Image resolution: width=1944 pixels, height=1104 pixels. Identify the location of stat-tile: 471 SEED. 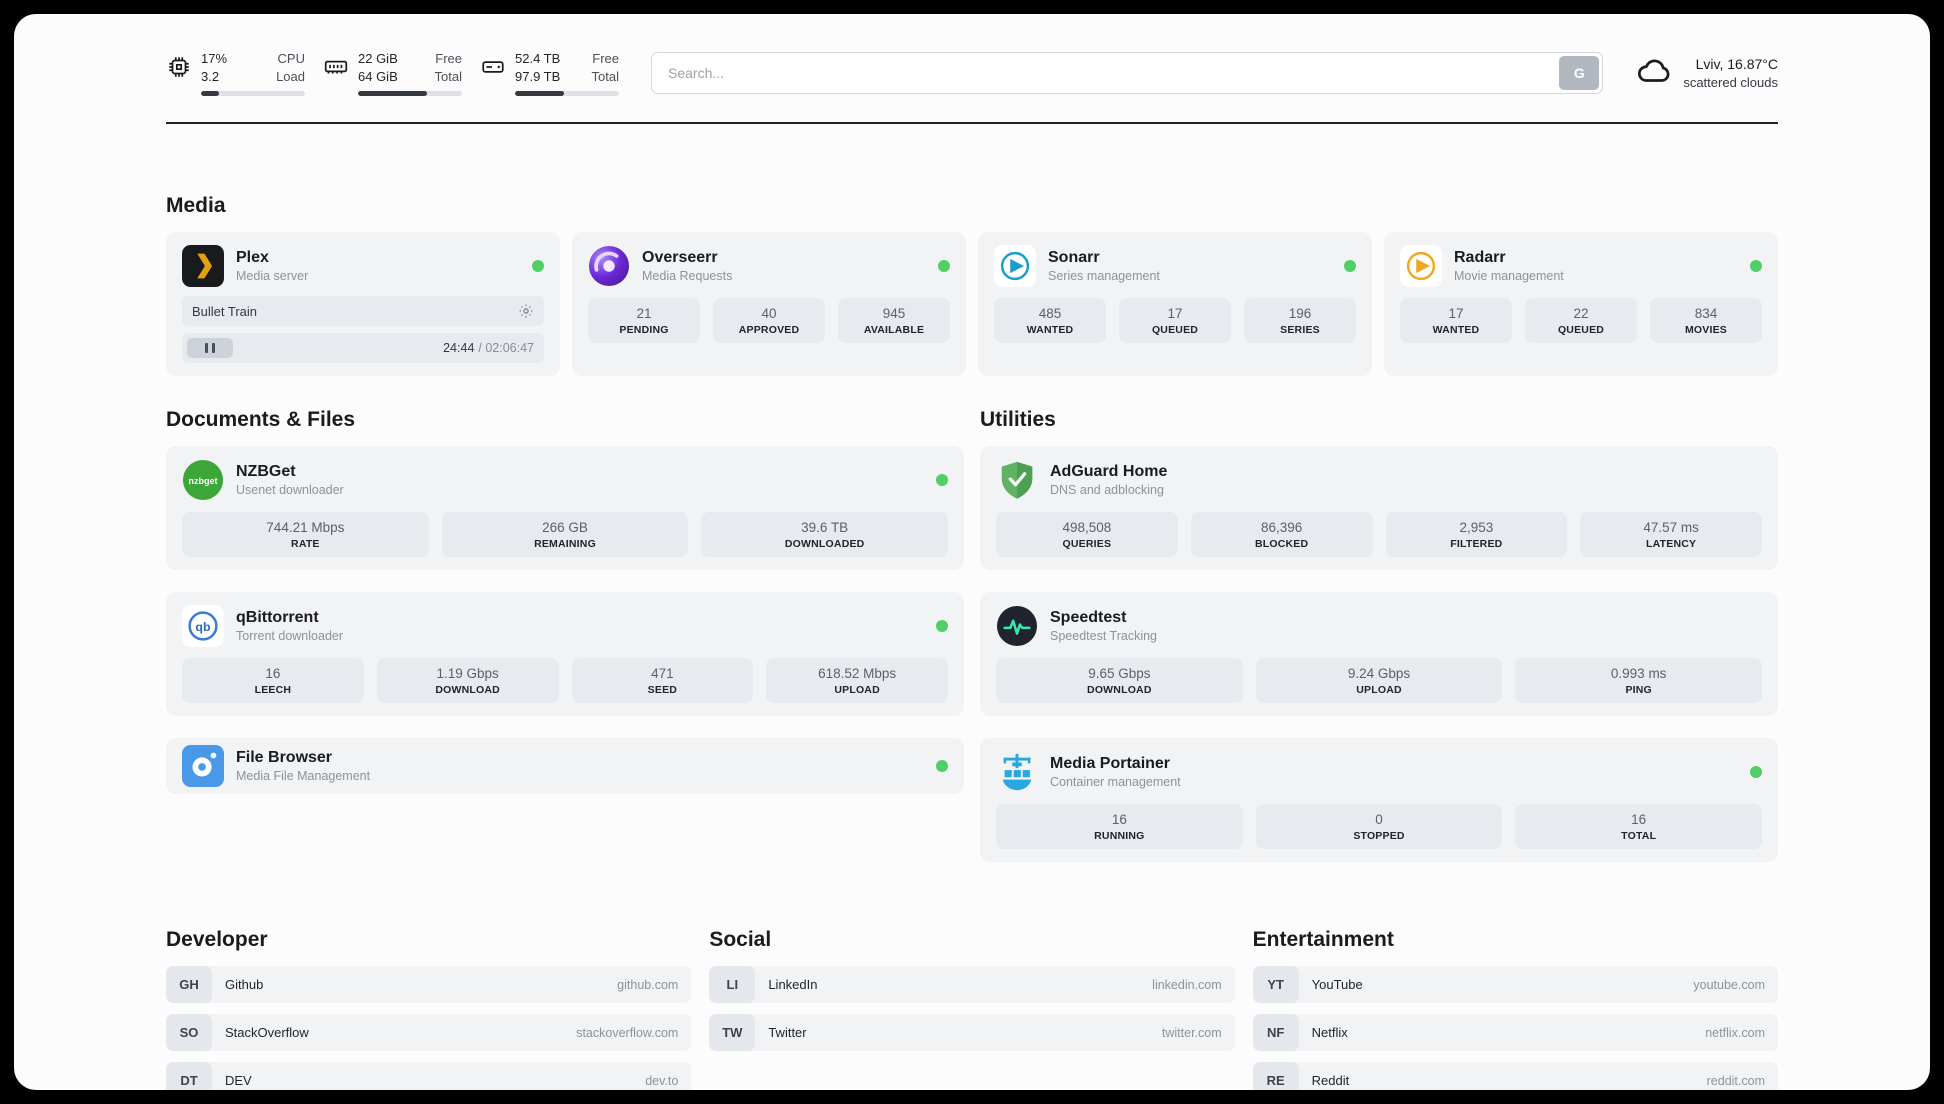
(662, 681).